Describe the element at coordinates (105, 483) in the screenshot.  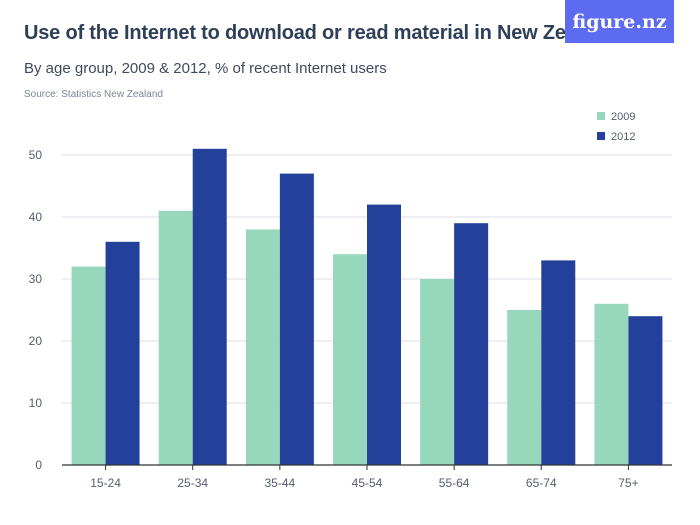
I see `x-tick-label: 15-24` at that location.